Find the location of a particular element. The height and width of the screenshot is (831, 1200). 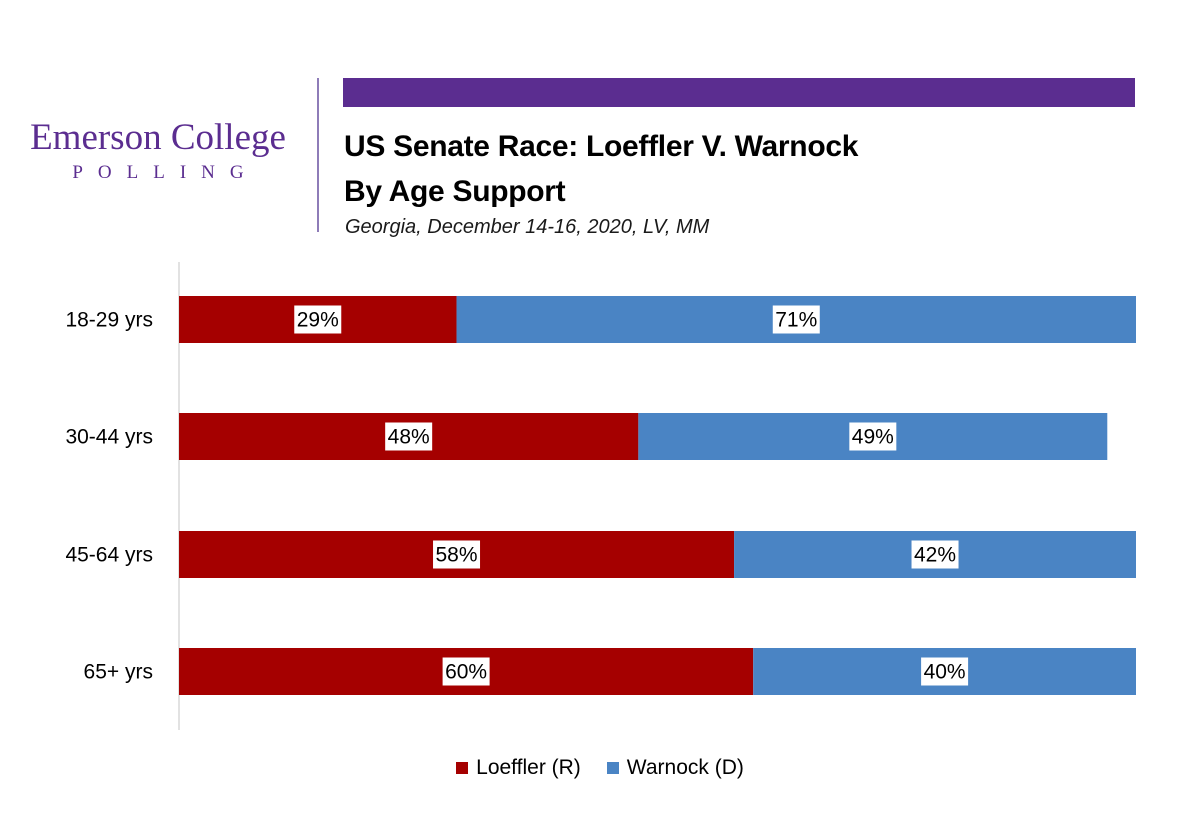

logo: Emerson College POLLING is located at coordinates (158, 151).